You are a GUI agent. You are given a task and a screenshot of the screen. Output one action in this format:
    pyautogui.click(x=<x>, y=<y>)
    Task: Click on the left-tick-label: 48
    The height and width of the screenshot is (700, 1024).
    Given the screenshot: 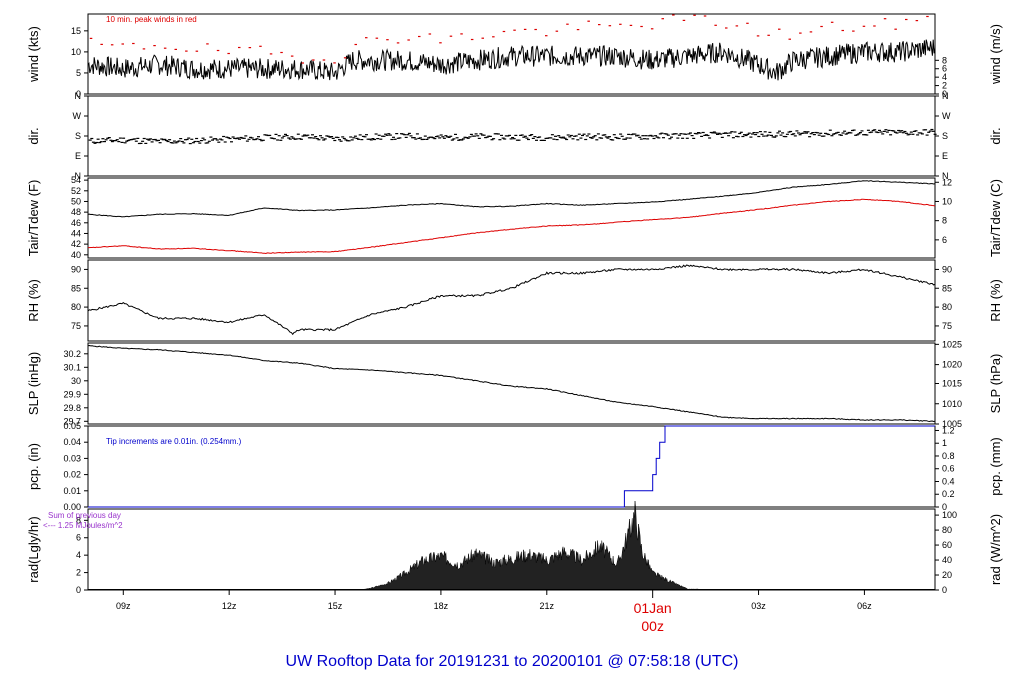 What is the action you would take?
    pyautogui.click(x=76, y=212)
    